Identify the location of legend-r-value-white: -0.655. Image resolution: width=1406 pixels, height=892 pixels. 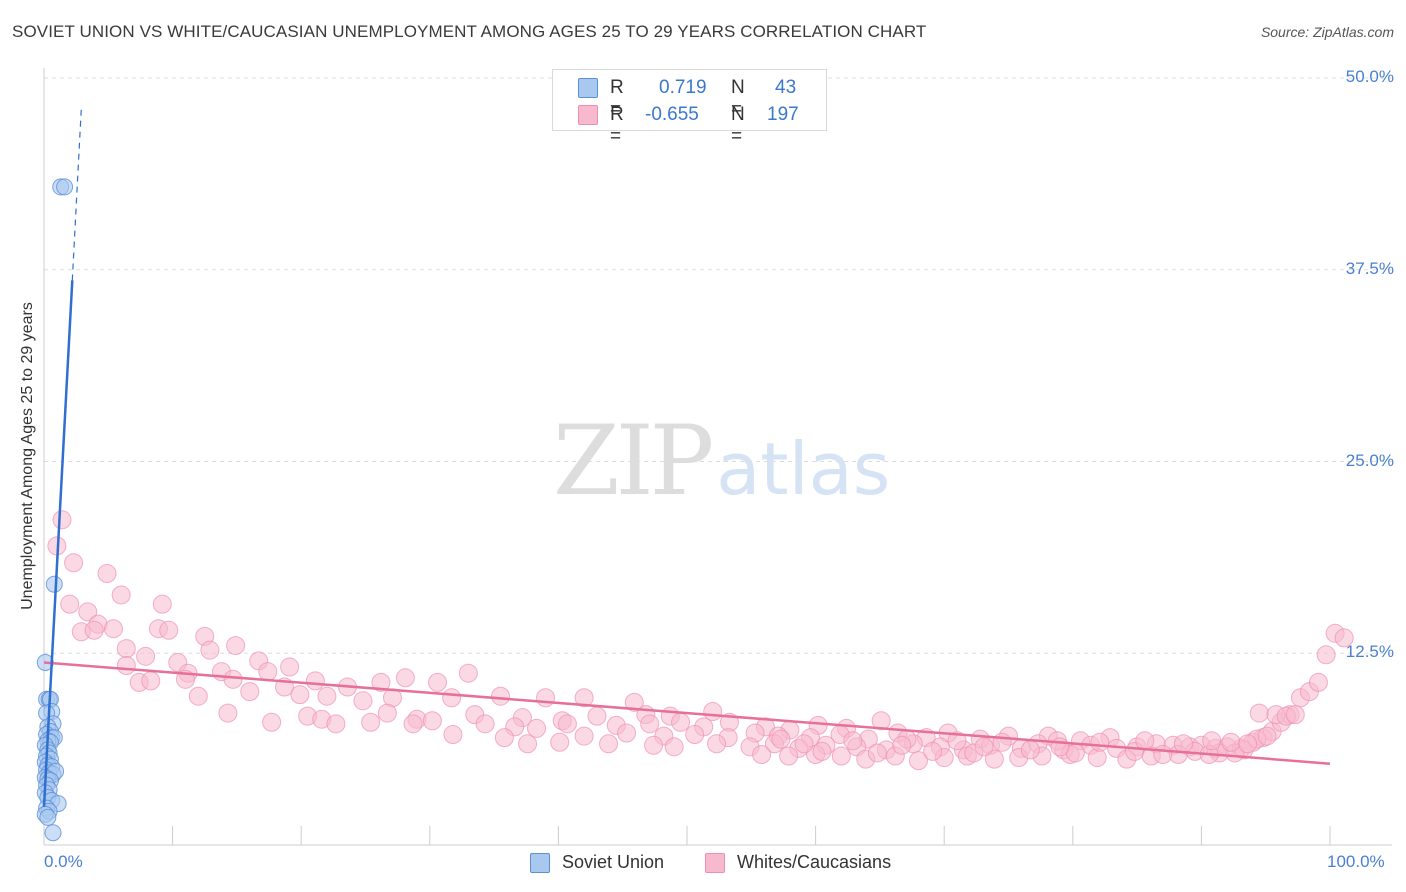
(672, 114).